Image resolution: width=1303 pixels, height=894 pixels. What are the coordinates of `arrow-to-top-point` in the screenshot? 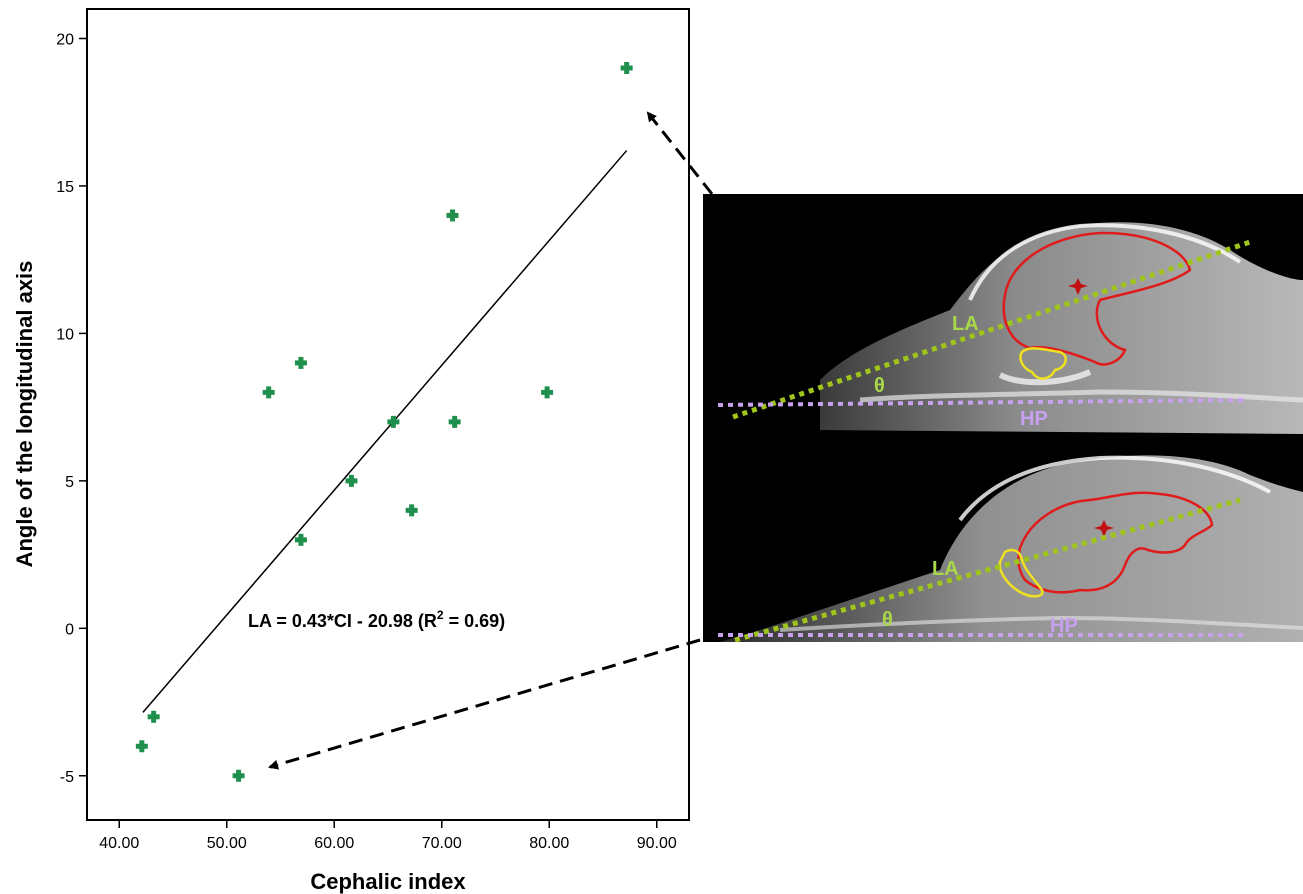 It's located at (680, 153).